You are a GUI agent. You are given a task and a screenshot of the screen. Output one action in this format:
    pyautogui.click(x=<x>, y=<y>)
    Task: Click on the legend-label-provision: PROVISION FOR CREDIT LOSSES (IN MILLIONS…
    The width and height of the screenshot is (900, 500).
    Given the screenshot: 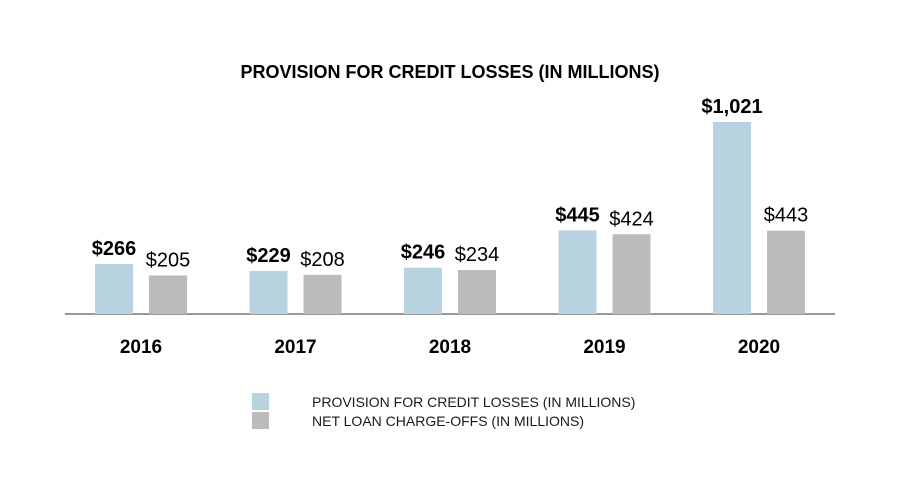 What is the action you would take?
    pyautogui.click(x=474, y=401)
    